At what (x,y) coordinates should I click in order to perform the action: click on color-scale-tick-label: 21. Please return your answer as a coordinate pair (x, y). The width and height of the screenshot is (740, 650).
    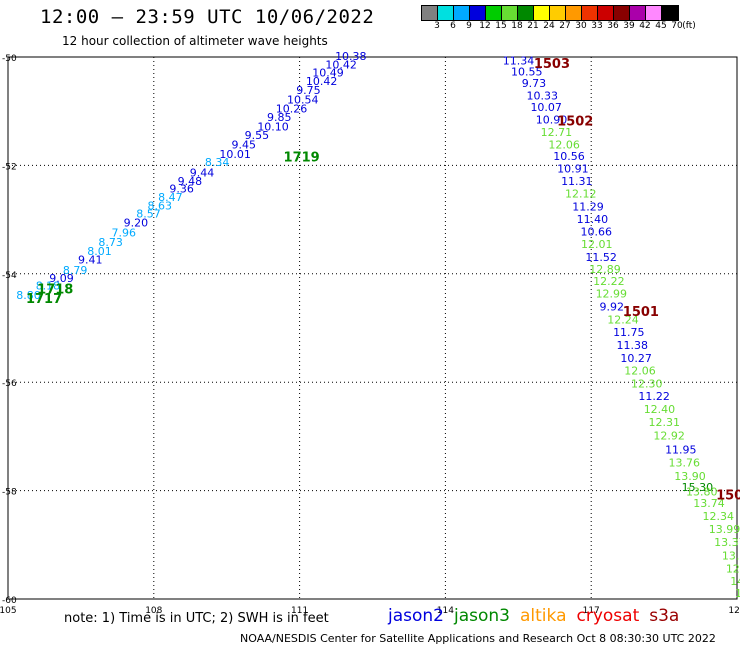
    Looking at the image, I should click on (533, 26).